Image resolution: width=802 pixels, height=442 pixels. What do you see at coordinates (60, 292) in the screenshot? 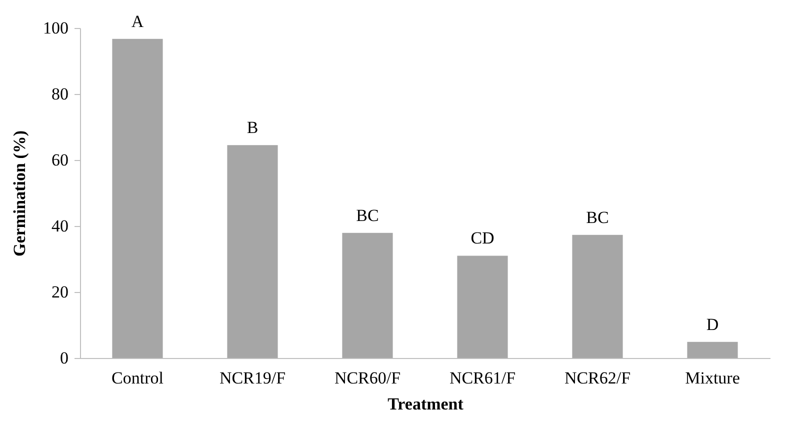
I see `y-tick-label: 20` at bounding box center [60, 292].